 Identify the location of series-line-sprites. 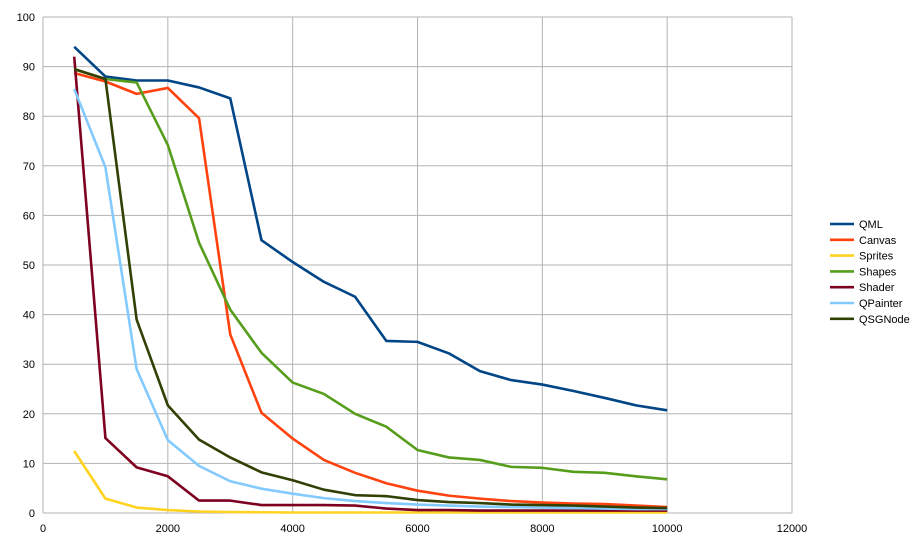
(370, 482).